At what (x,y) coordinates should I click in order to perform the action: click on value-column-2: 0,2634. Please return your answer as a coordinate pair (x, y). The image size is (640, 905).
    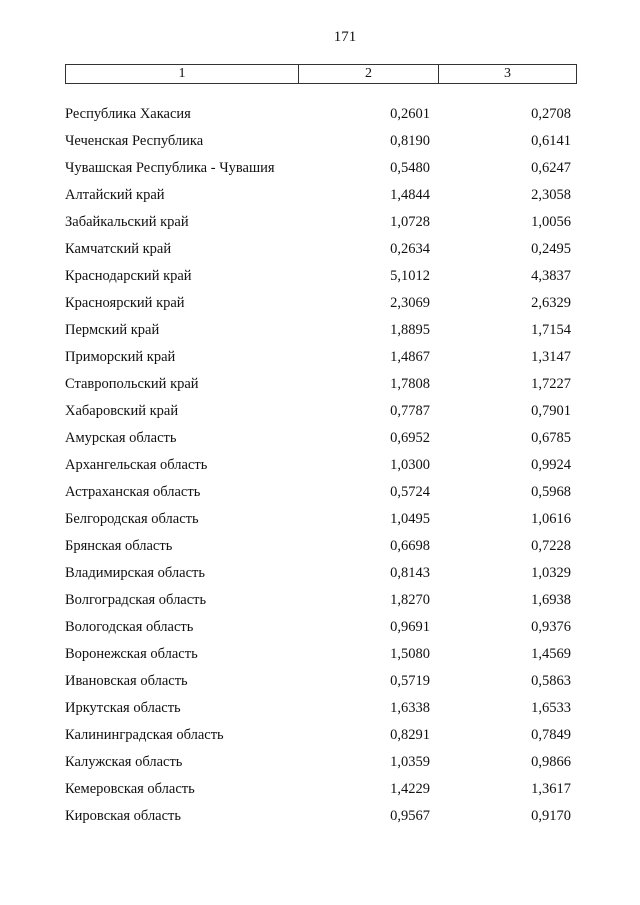
    Looking at the image, I should click on (410, 249).